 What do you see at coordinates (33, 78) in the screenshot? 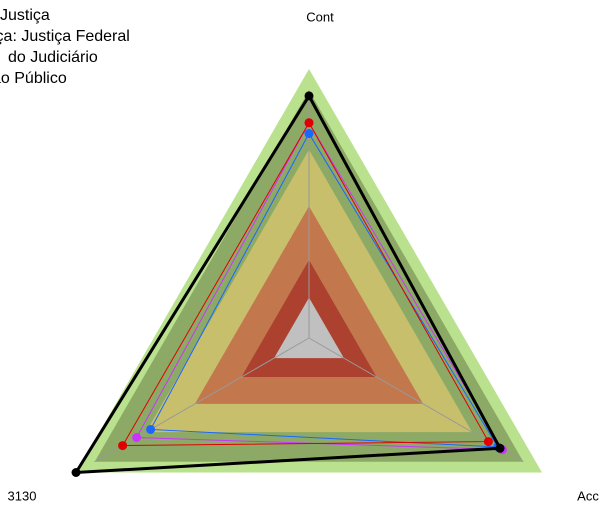
I see `legend-label: ão Público` at bounding box center [33, 78].